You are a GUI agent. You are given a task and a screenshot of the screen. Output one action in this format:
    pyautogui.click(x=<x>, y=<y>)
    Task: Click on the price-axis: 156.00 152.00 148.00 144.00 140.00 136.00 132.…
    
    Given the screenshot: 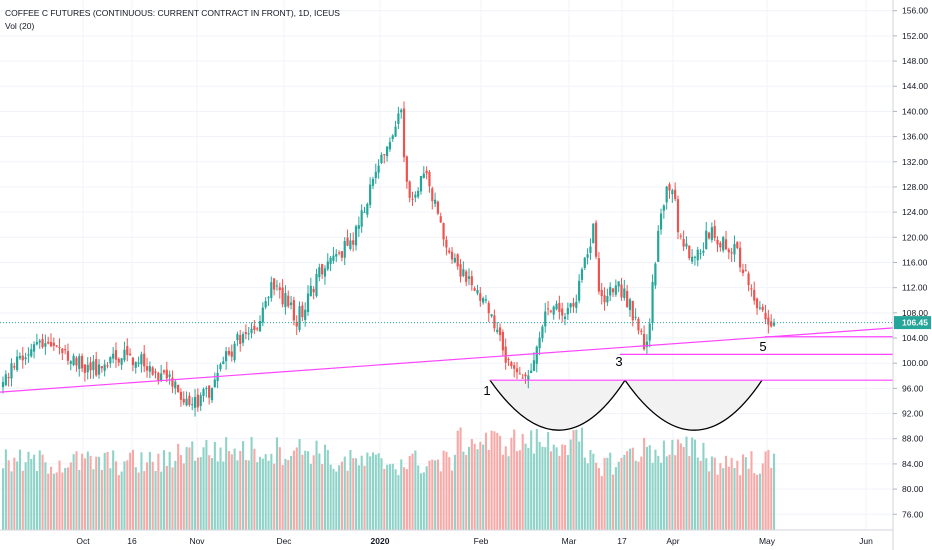 What is the action you would take?
    pyautogui.click(x=911, y=275)
    